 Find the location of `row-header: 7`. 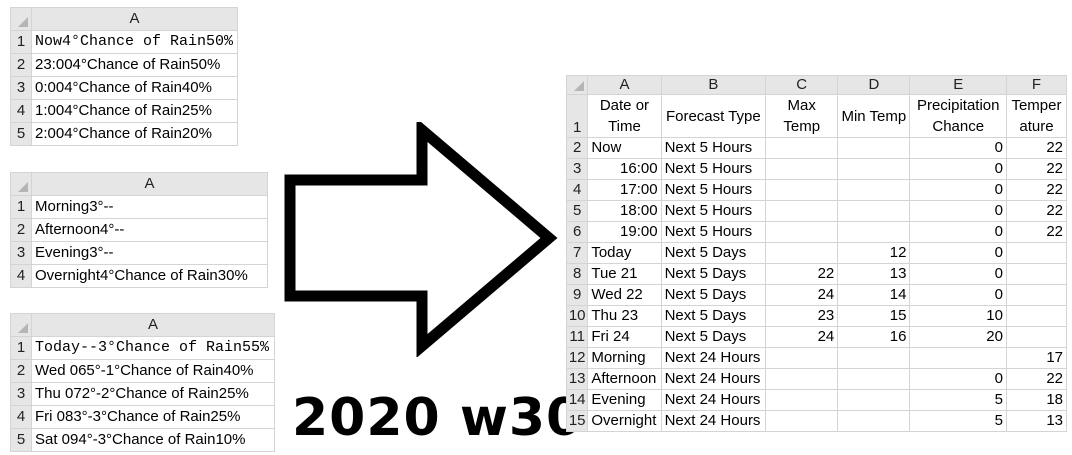

row-header: 7 is located at coordinates (577, 253).